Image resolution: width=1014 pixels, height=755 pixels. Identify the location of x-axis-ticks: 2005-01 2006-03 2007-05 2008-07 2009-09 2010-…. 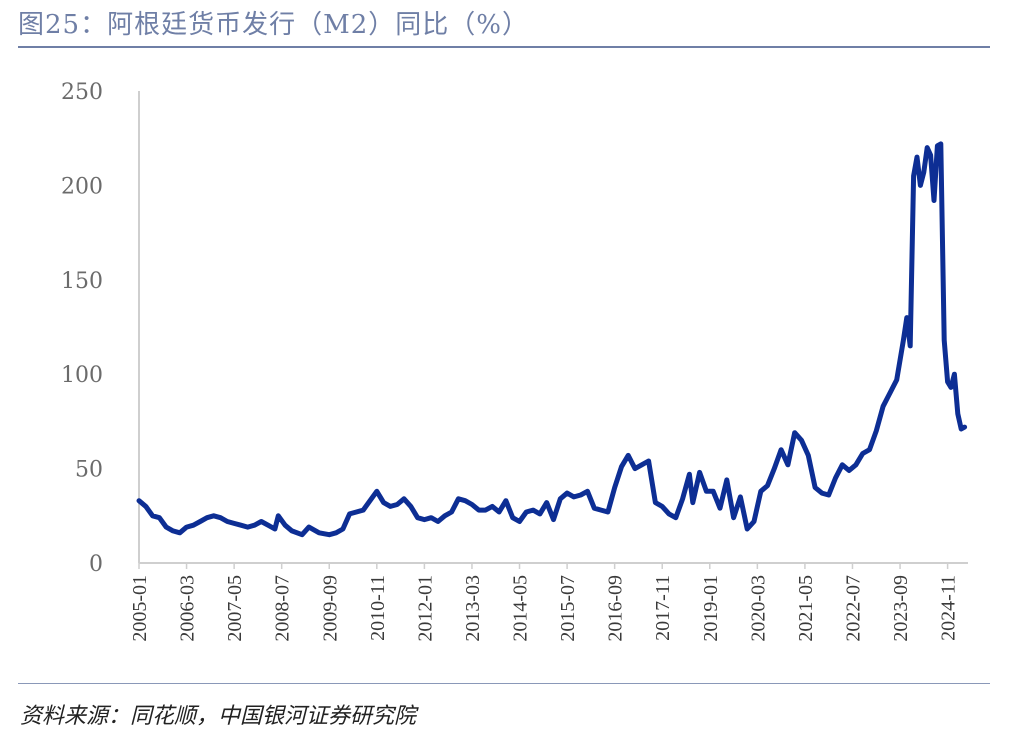
(544, 602).